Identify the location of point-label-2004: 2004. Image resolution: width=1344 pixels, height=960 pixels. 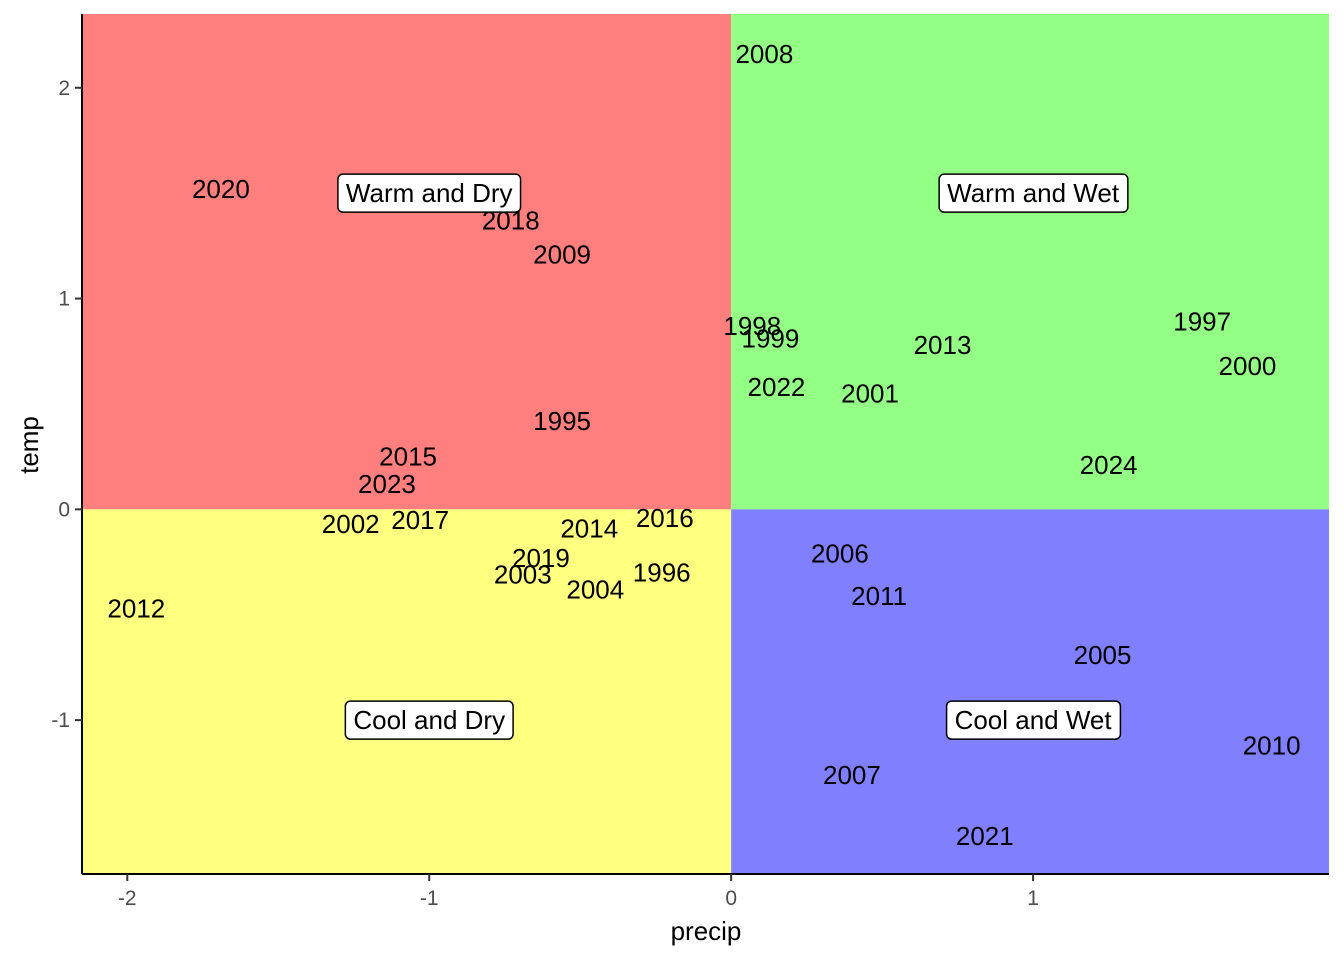
(595, 589).